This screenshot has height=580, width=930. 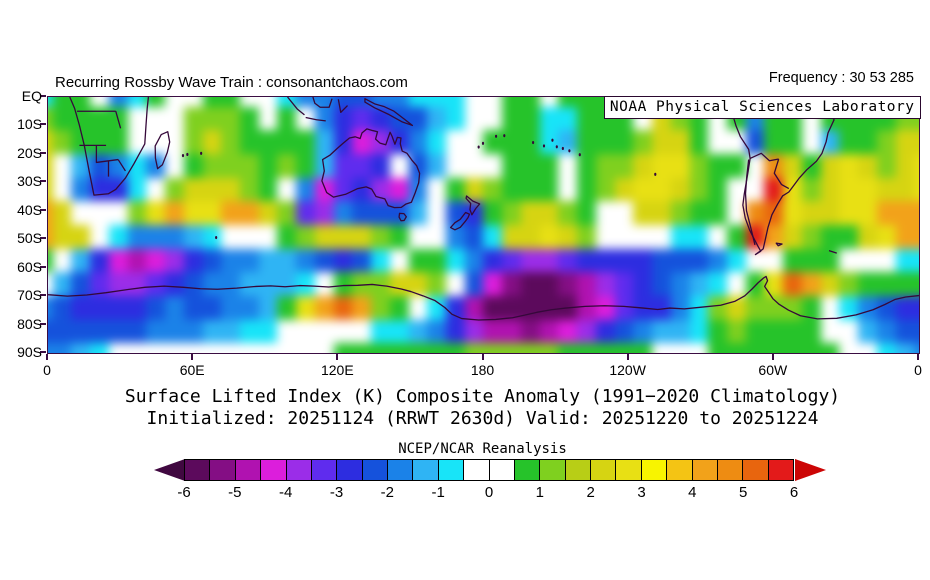 What do you see at coordinates (810, 470) in the screenshot?
I see `colorbar-right-arrow` at bounding box center [810, 470].